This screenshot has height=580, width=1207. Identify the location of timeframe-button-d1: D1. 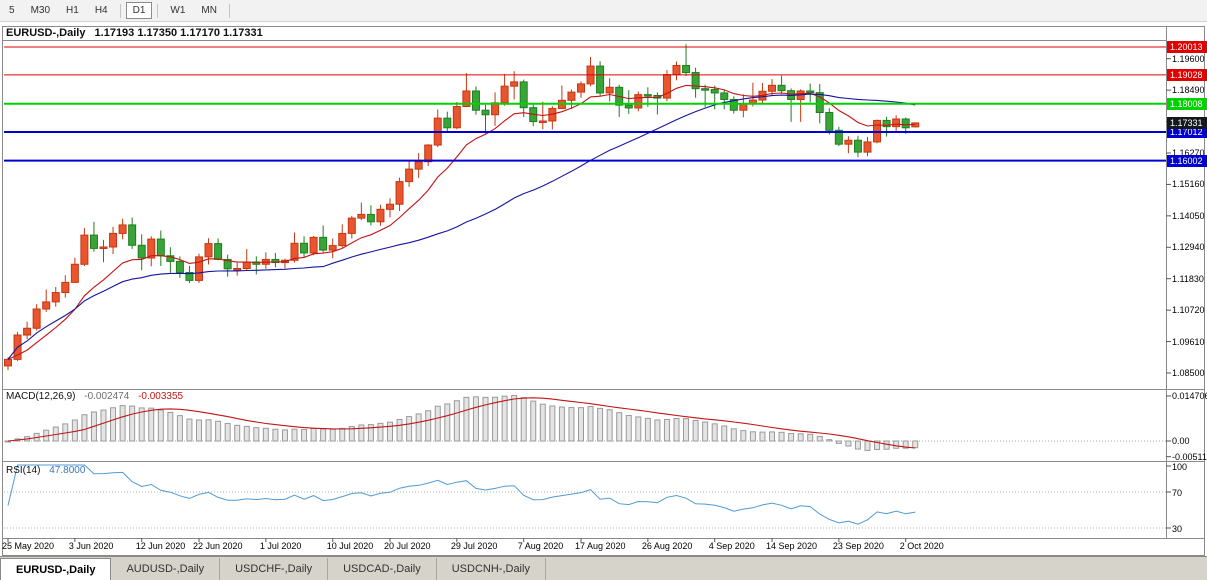
(139, 10).